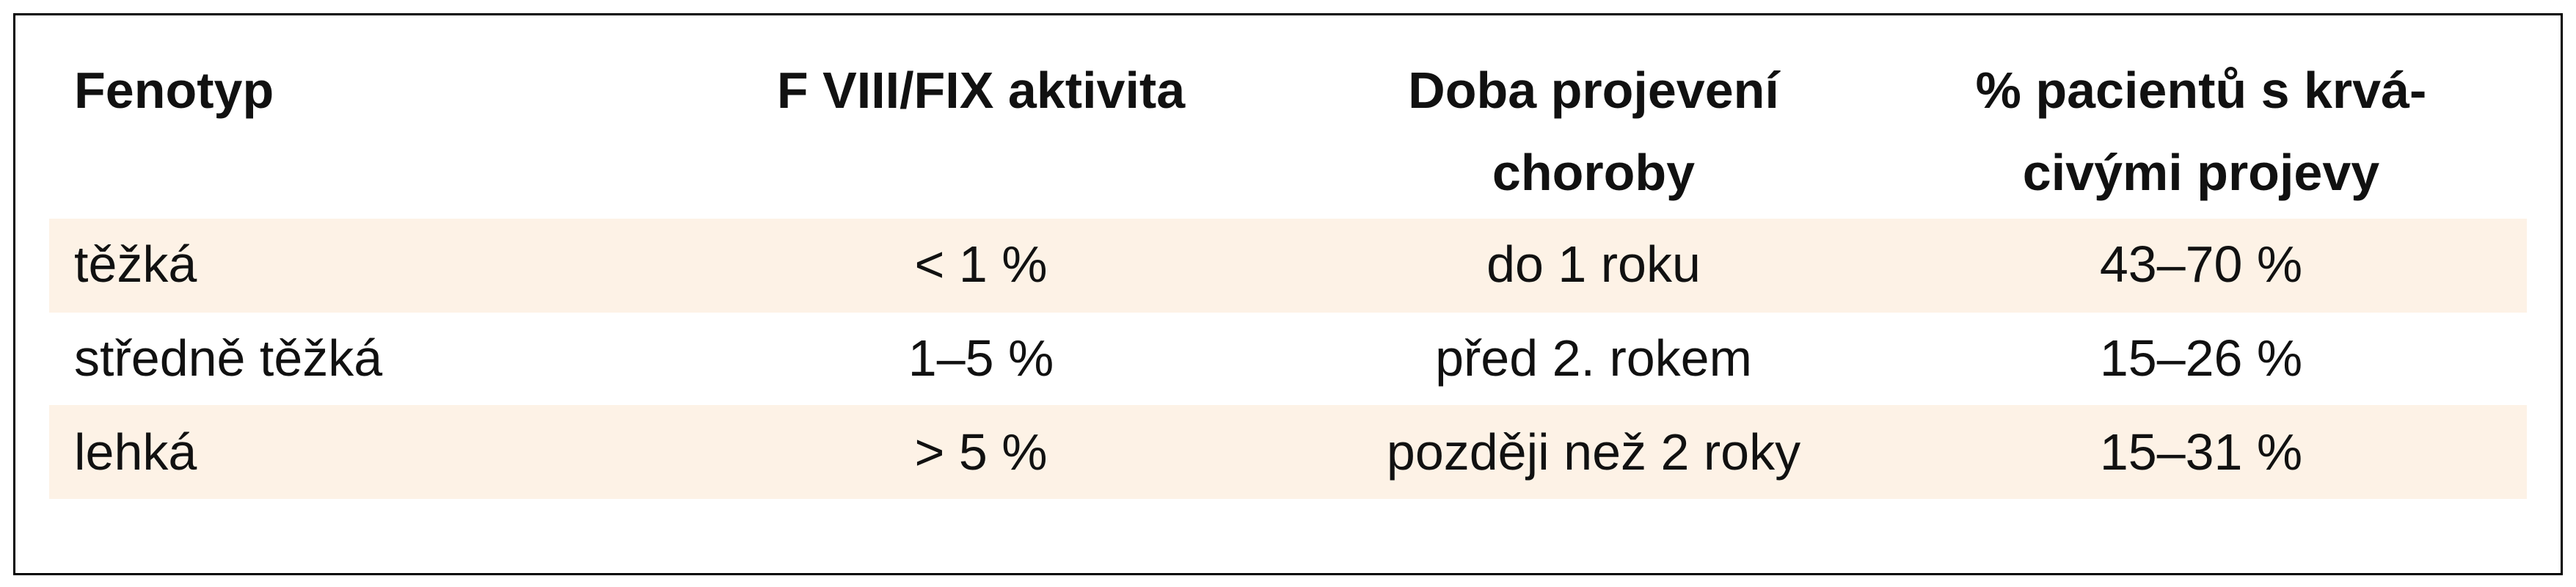  I want to click on header-cell: F VIII/FIX aktivita, so click(981, 90).